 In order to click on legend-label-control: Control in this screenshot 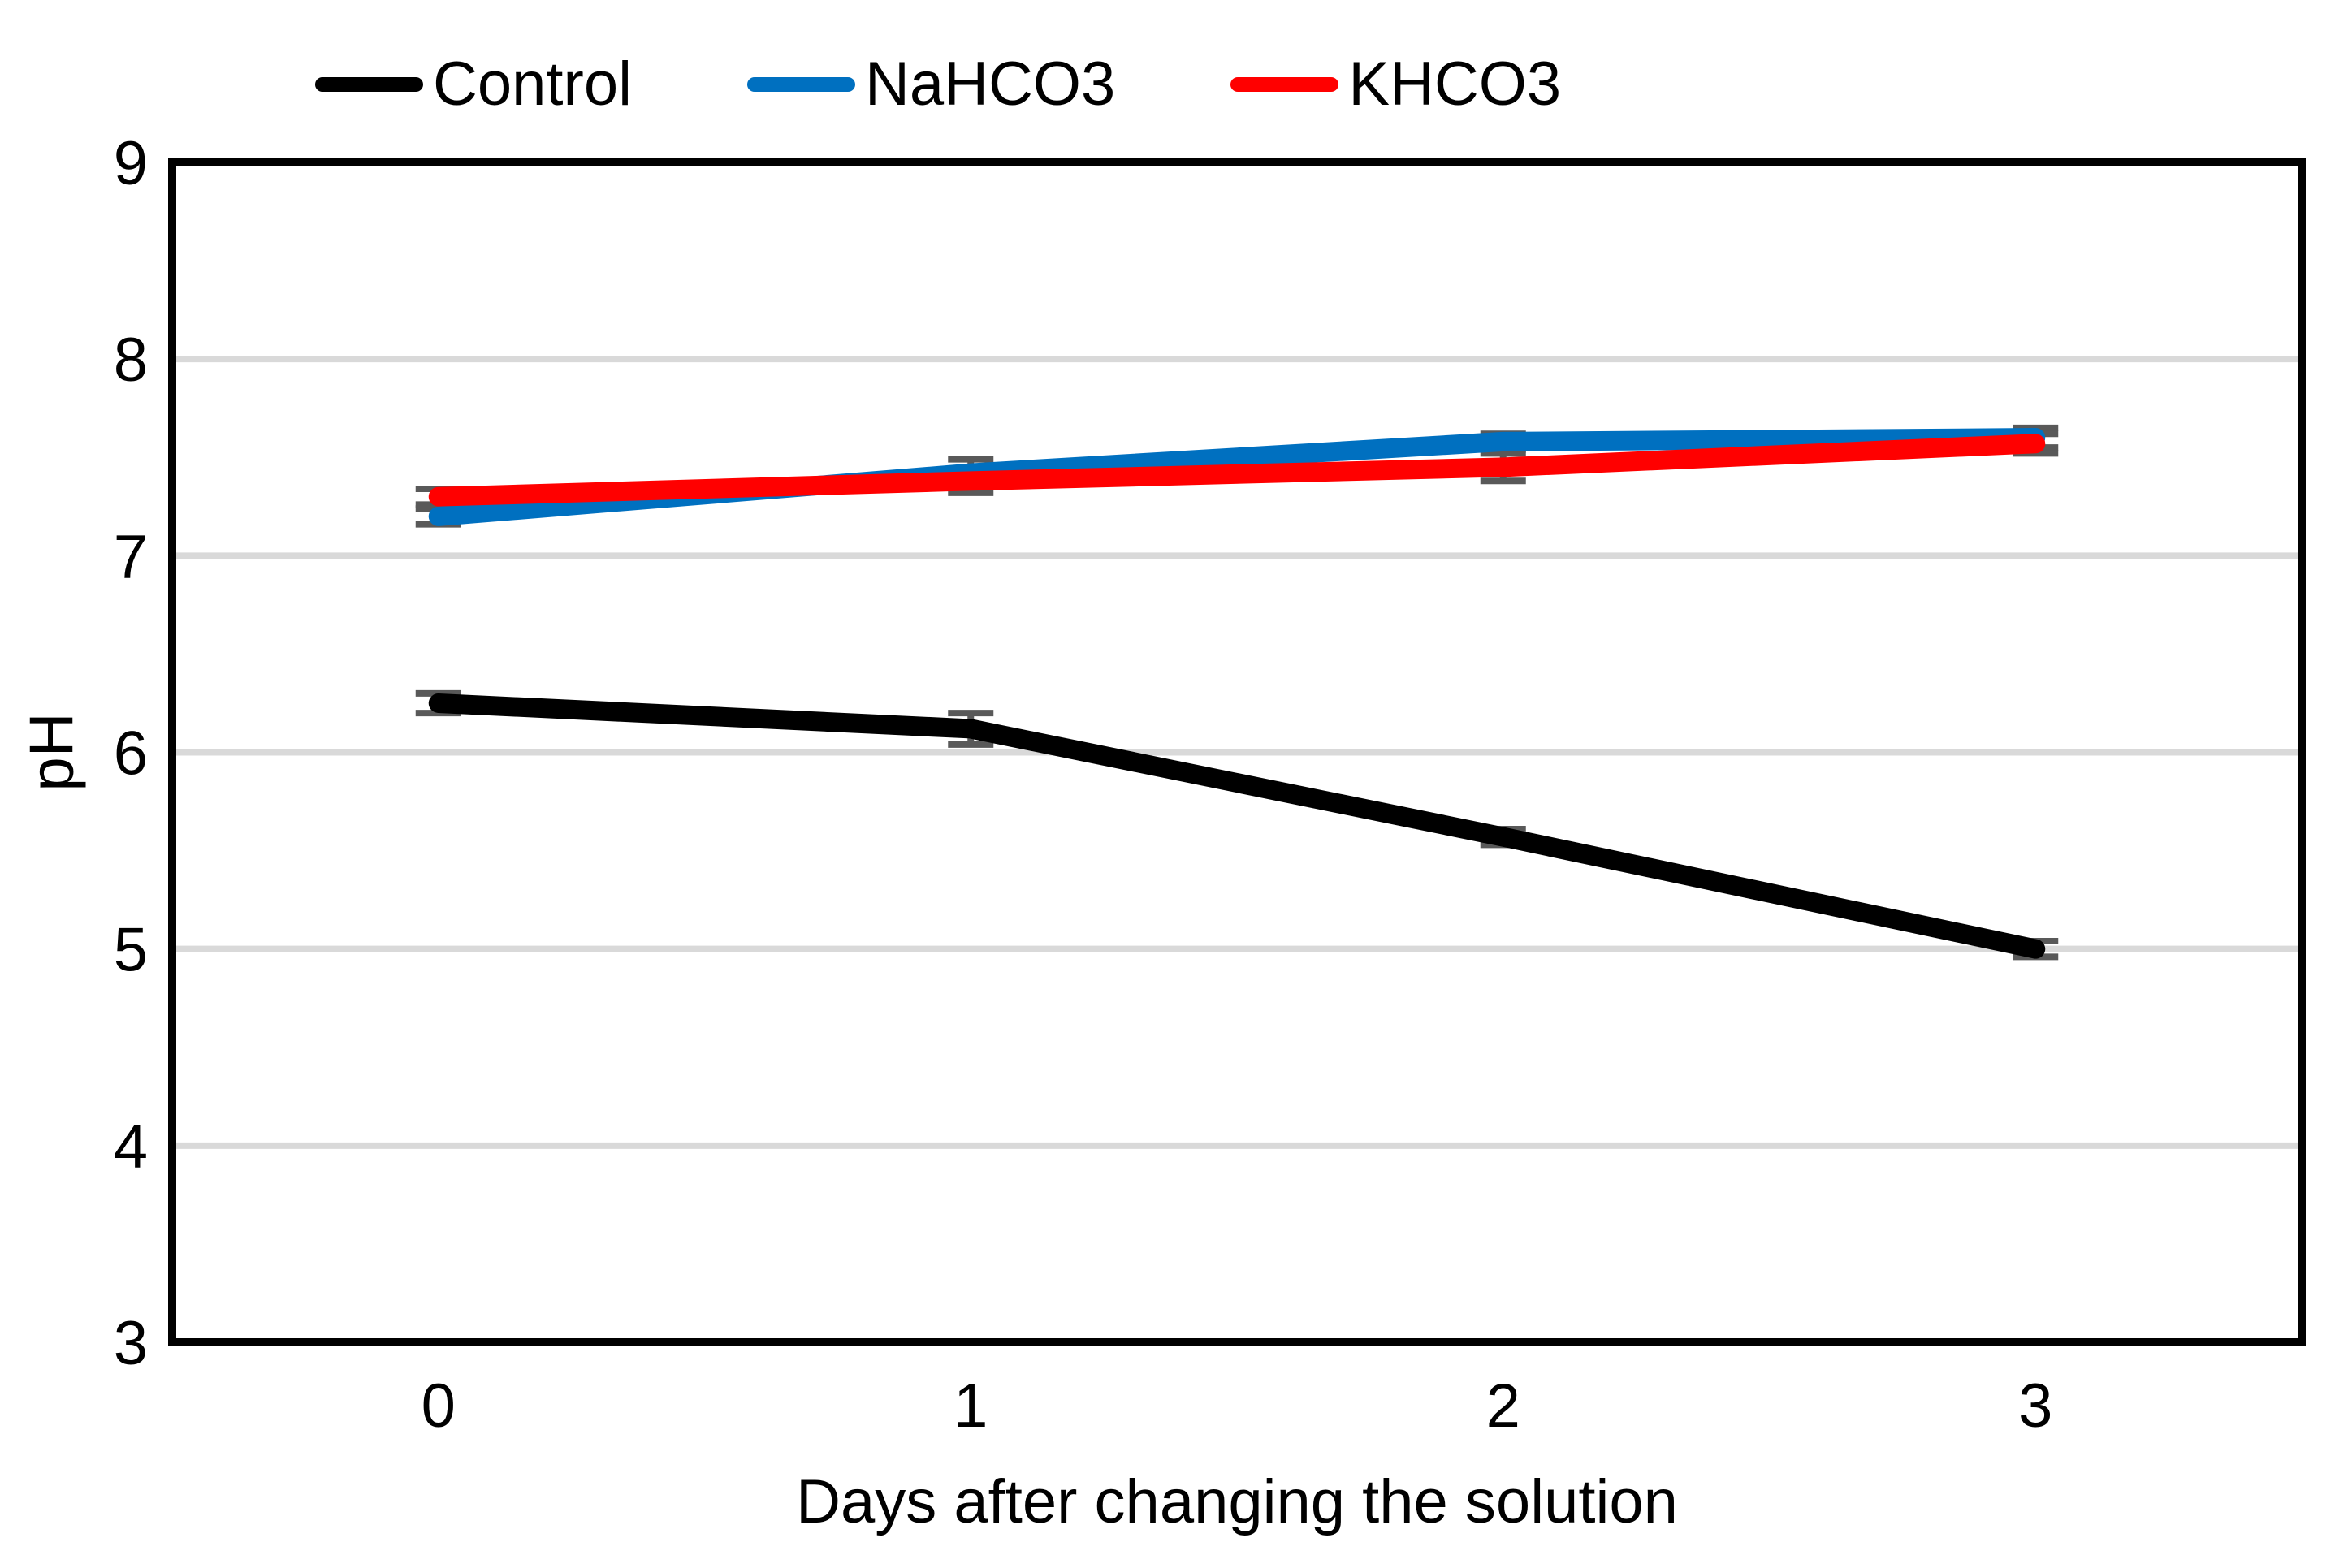, I will do `click(532, 84)`.